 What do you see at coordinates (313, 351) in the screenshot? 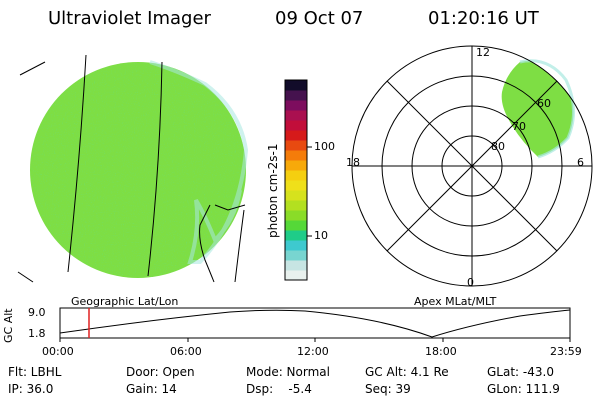
I see `timeline-x-tick-1200: 12:00` at bounding box center [313, 351].